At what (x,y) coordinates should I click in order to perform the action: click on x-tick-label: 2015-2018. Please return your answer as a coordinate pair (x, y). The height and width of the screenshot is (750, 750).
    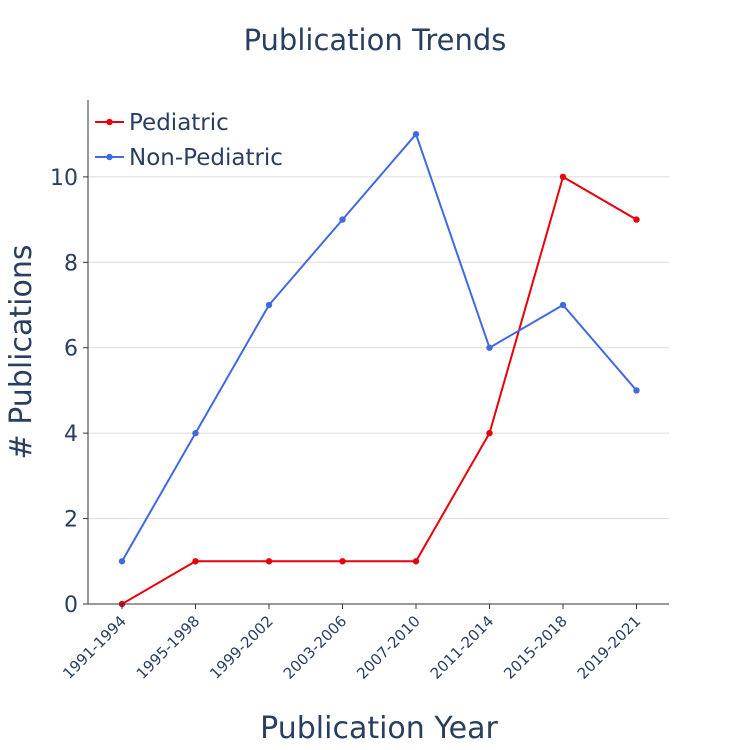
    Looking at the image, I should click on (535, 647).